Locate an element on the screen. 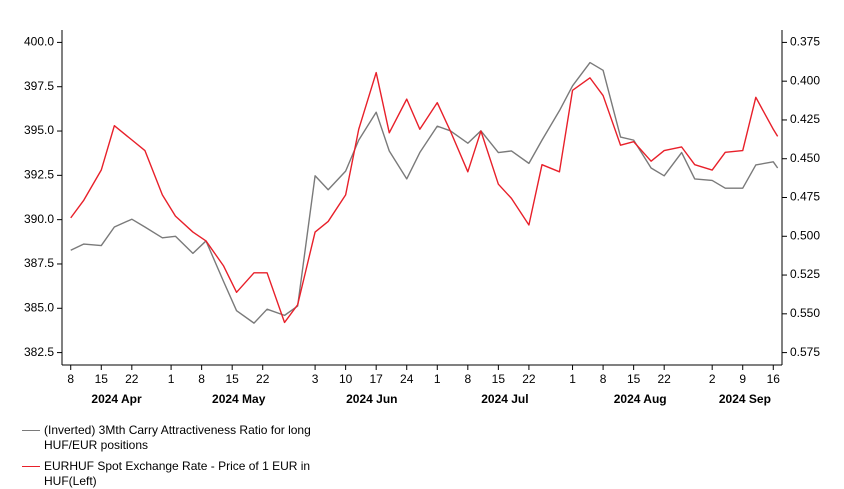 The width and height of the screenshot is (844, 489). y2-tick-label: 0.575 is located at coordinates (805, 352).